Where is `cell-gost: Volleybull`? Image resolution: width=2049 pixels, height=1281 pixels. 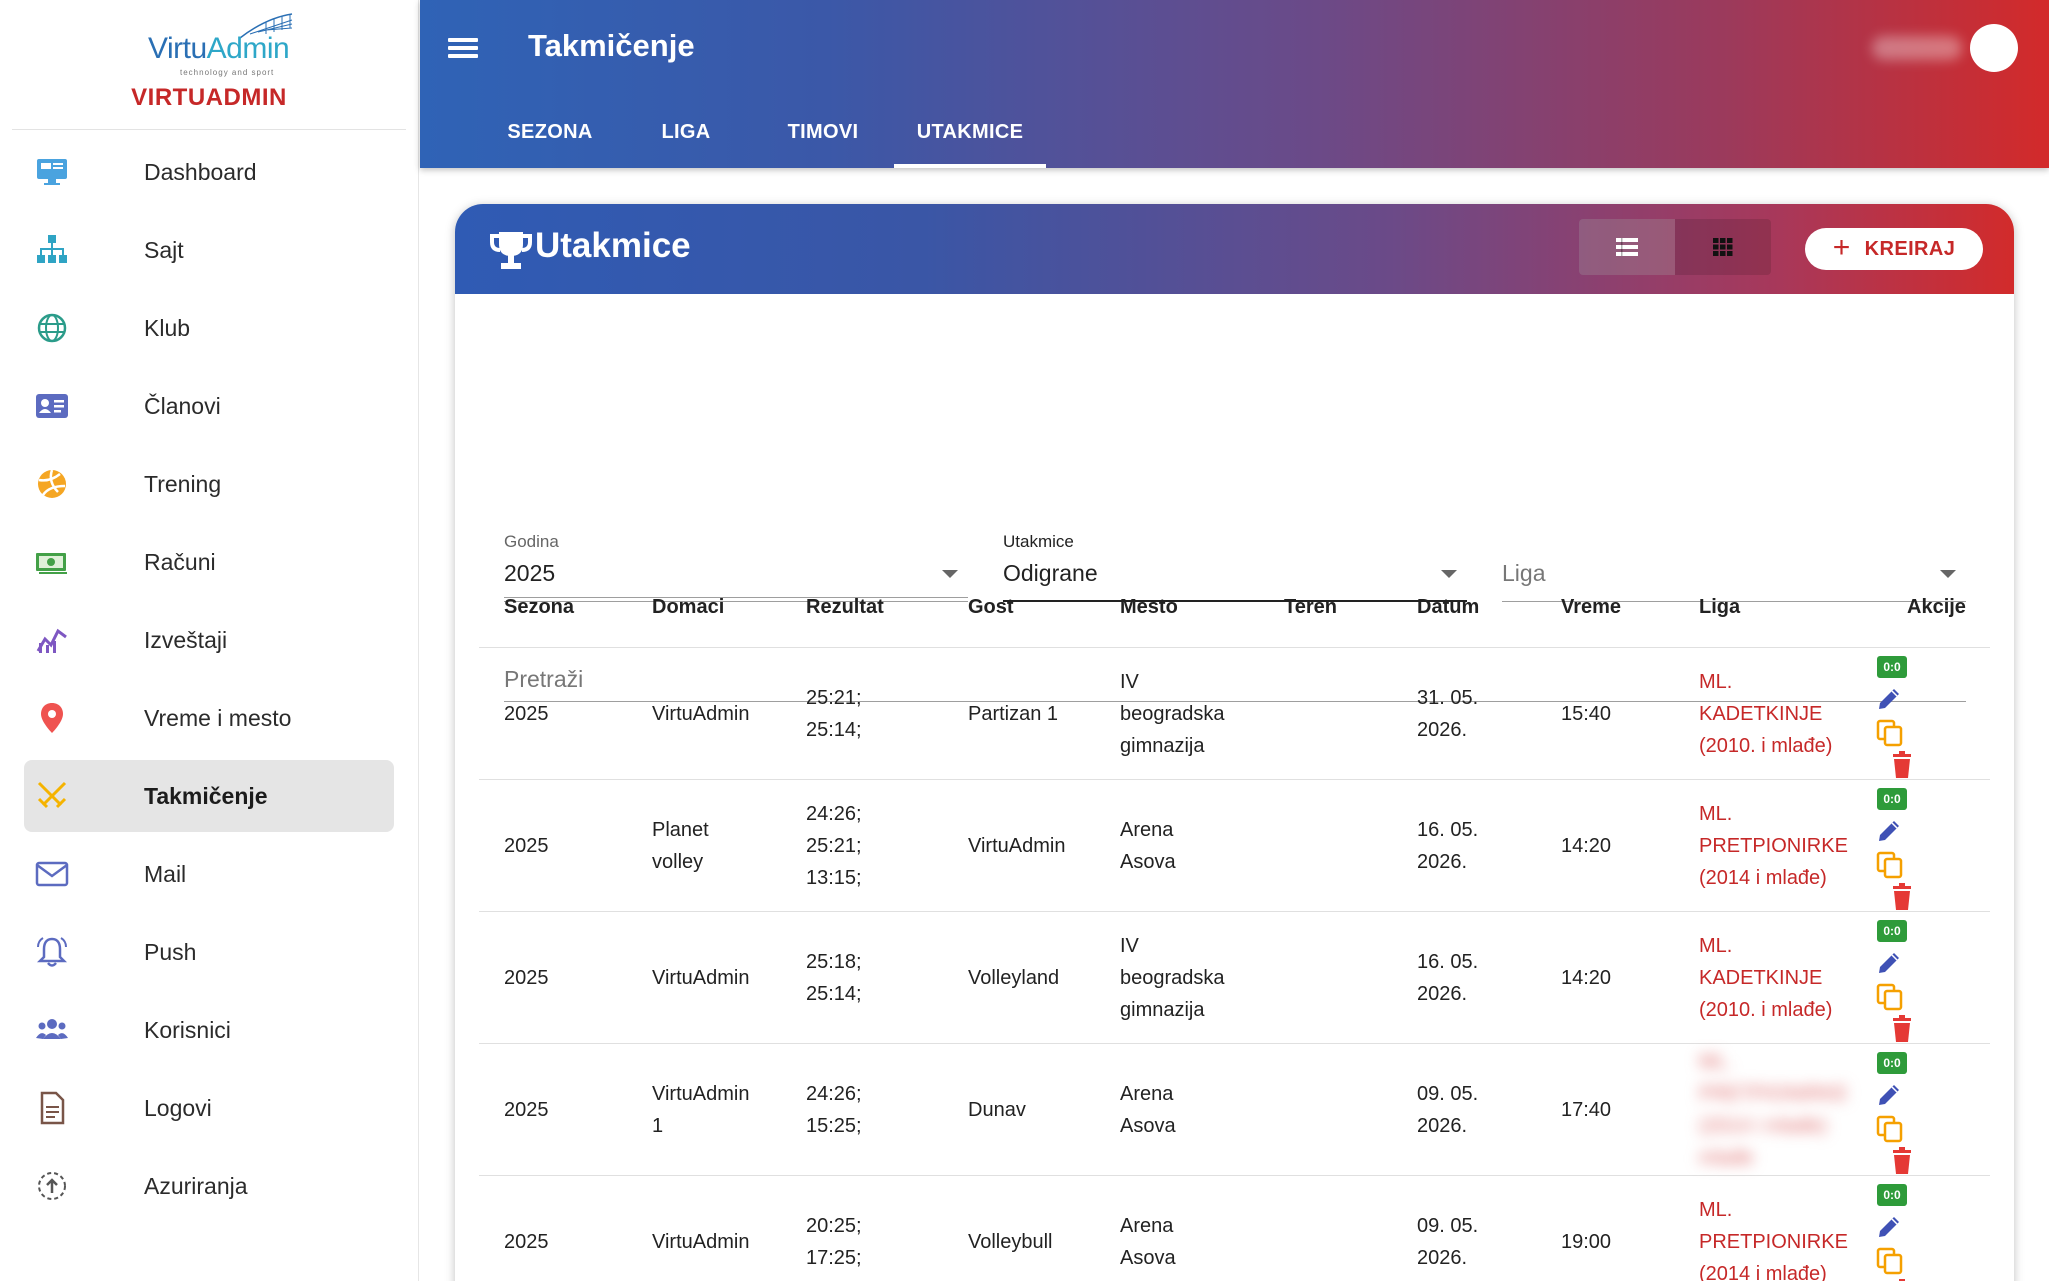
cell-gost: Volleybull is located at coordinates (1010, 1242).